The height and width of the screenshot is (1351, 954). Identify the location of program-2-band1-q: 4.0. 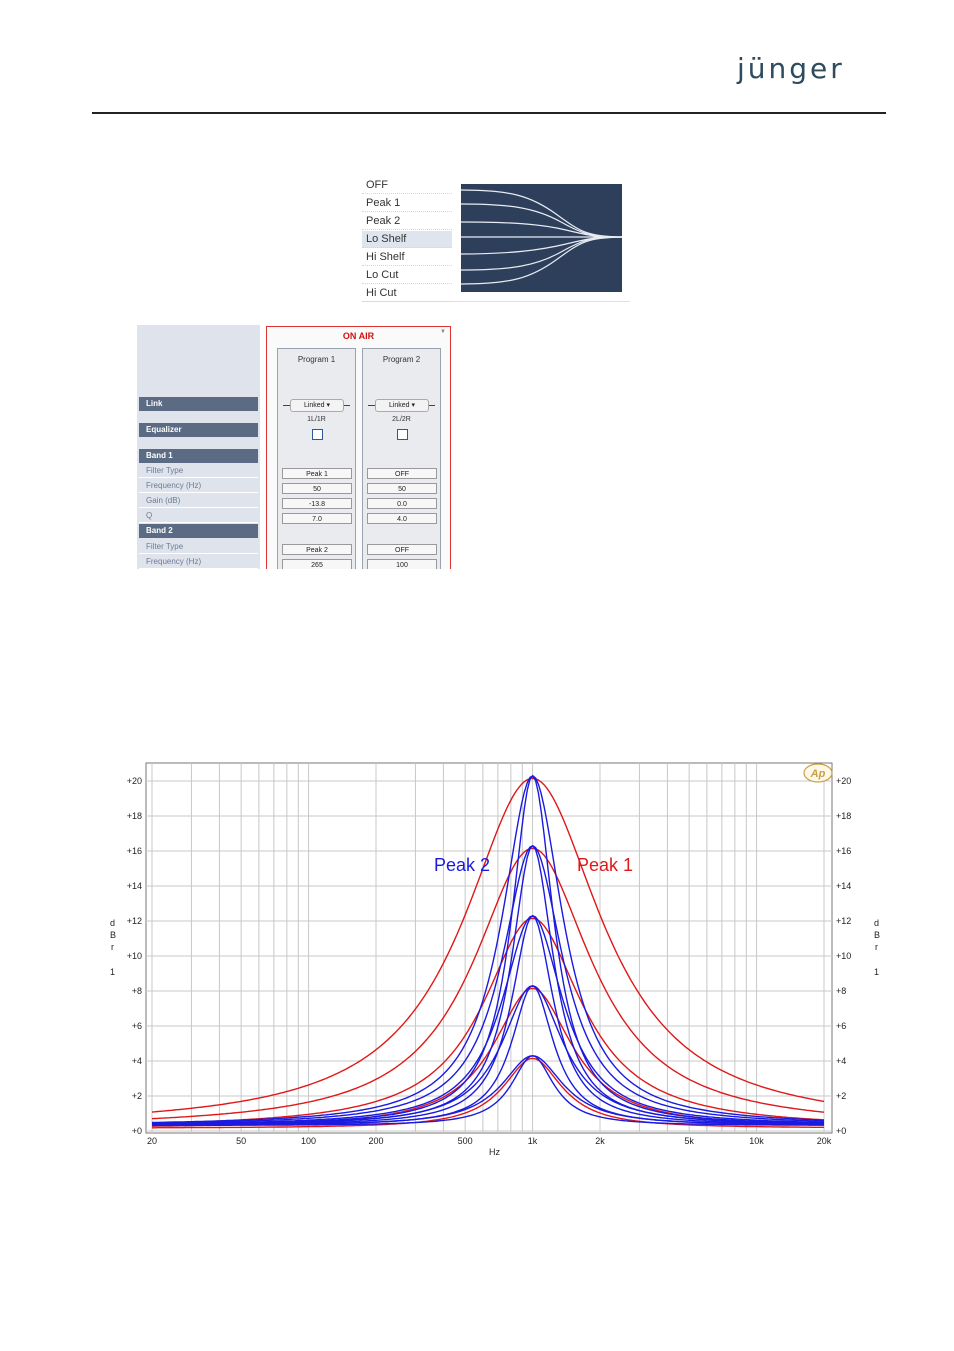
(402, 518).